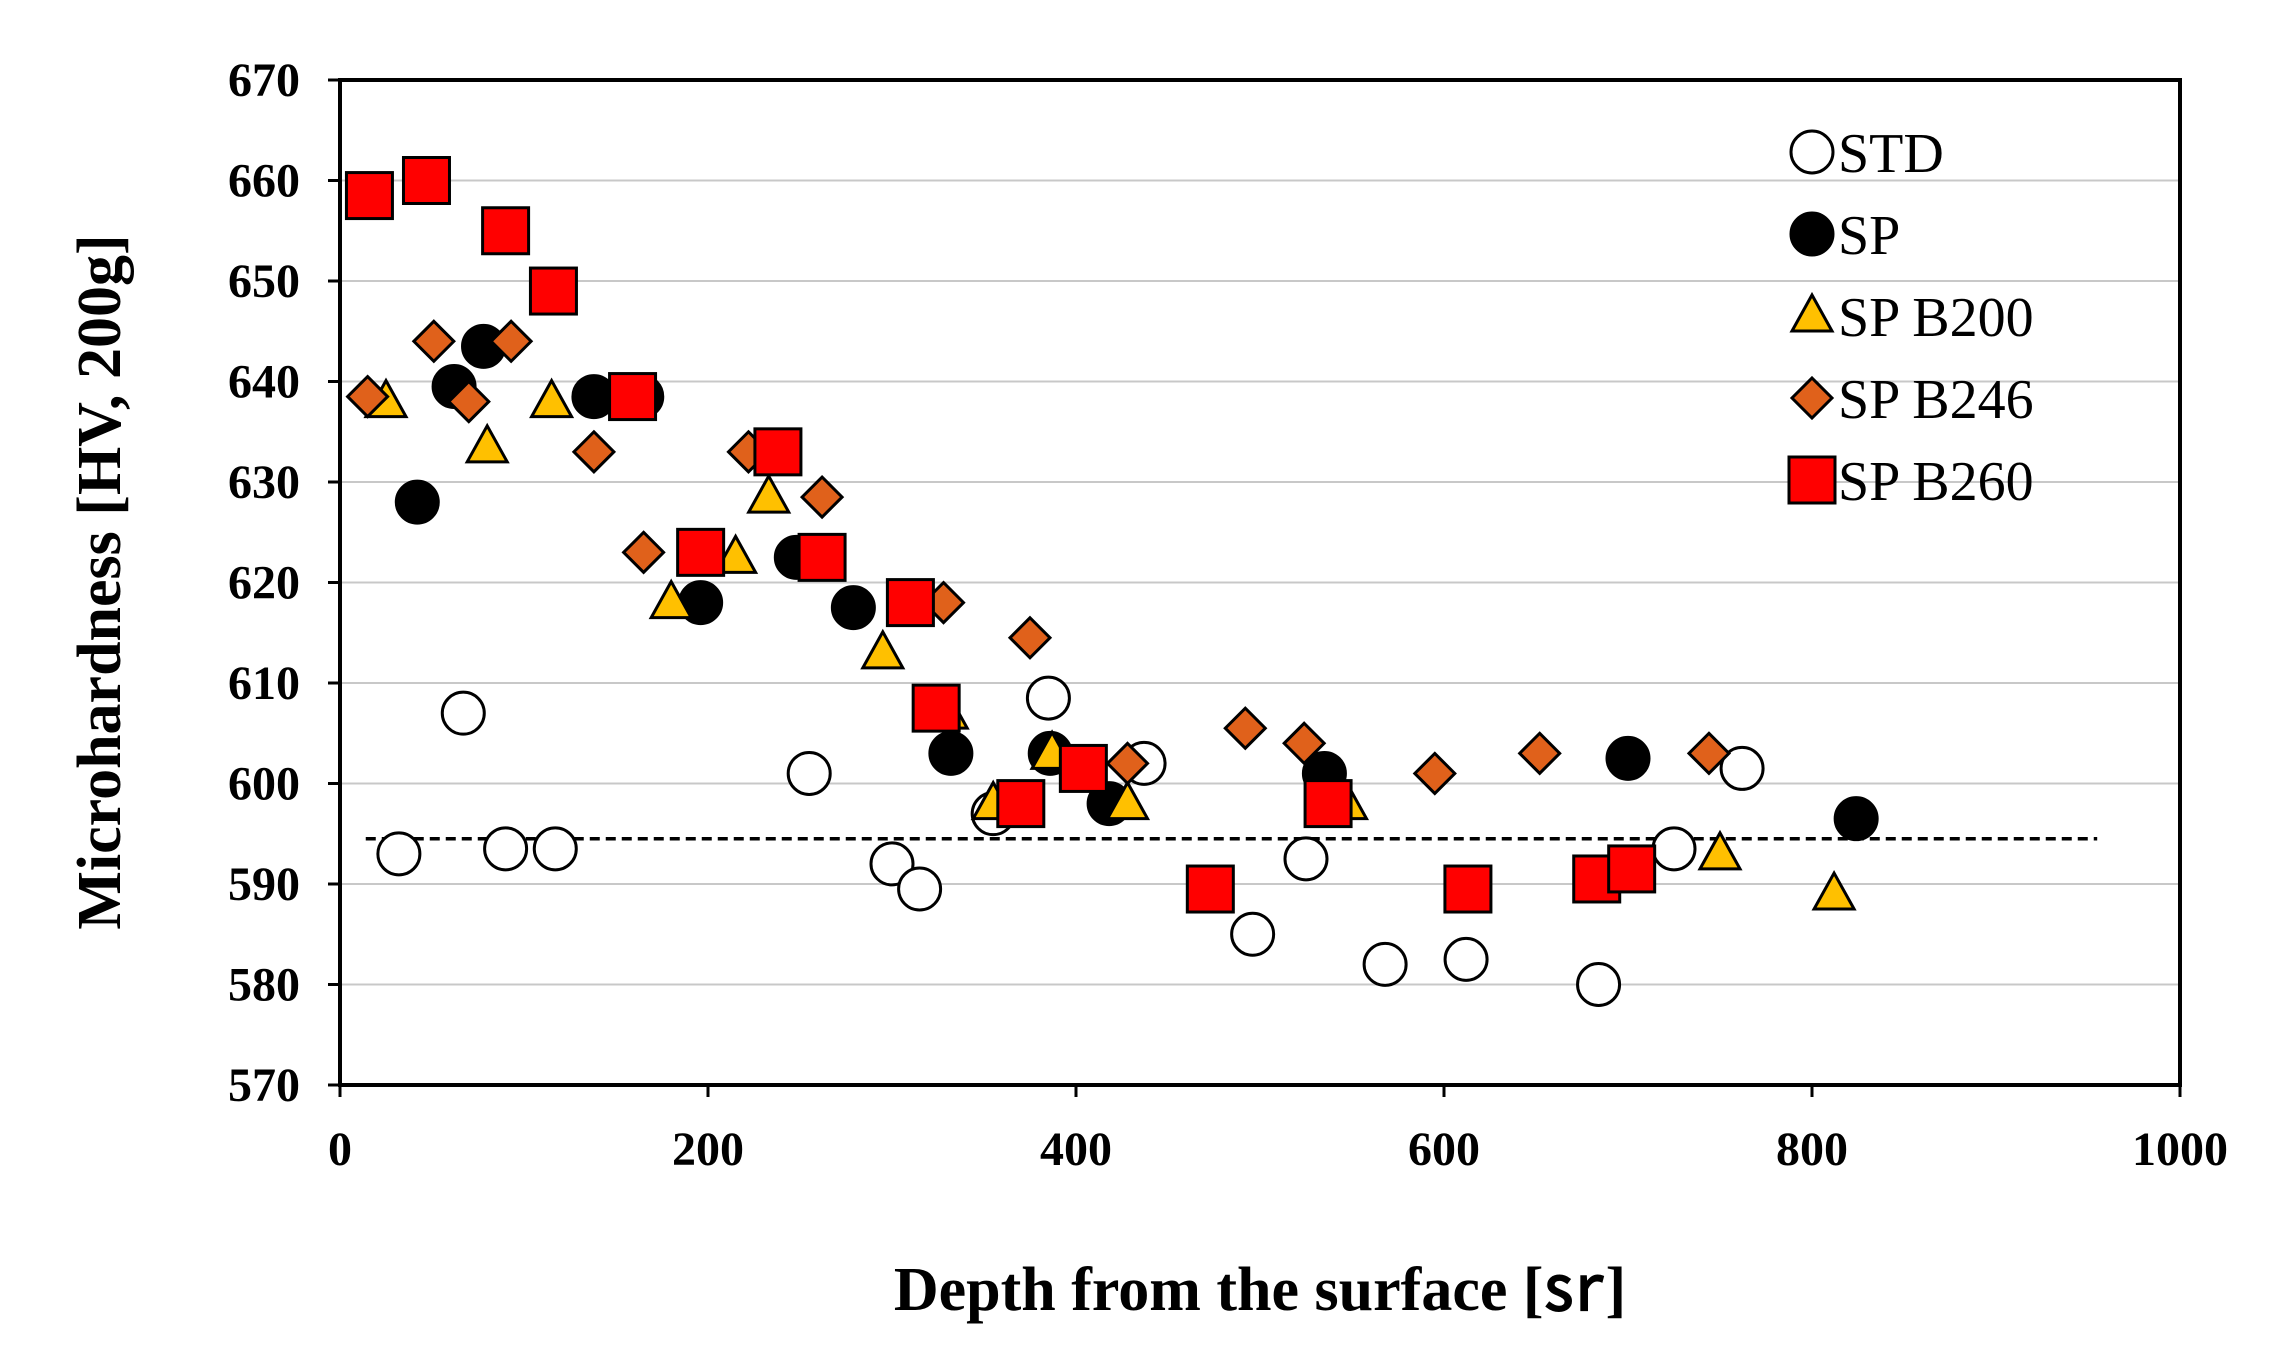  I want to click on y-tick-label: 630, so click(264, 482).